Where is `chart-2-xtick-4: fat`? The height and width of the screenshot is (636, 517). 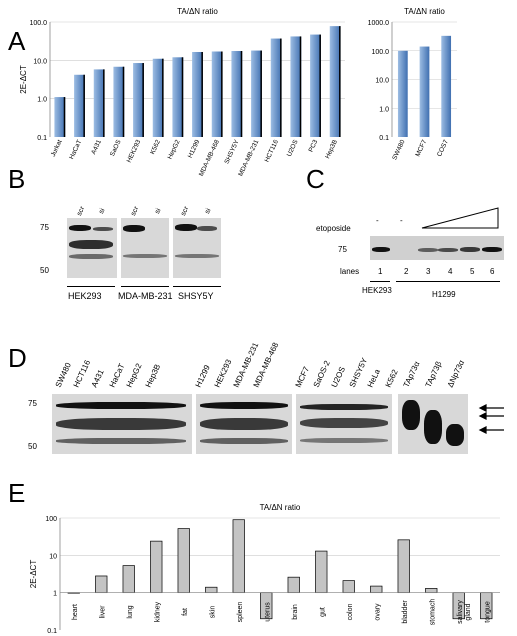 chart-2-xtick-4: fat is located at coordinates (185, 612).